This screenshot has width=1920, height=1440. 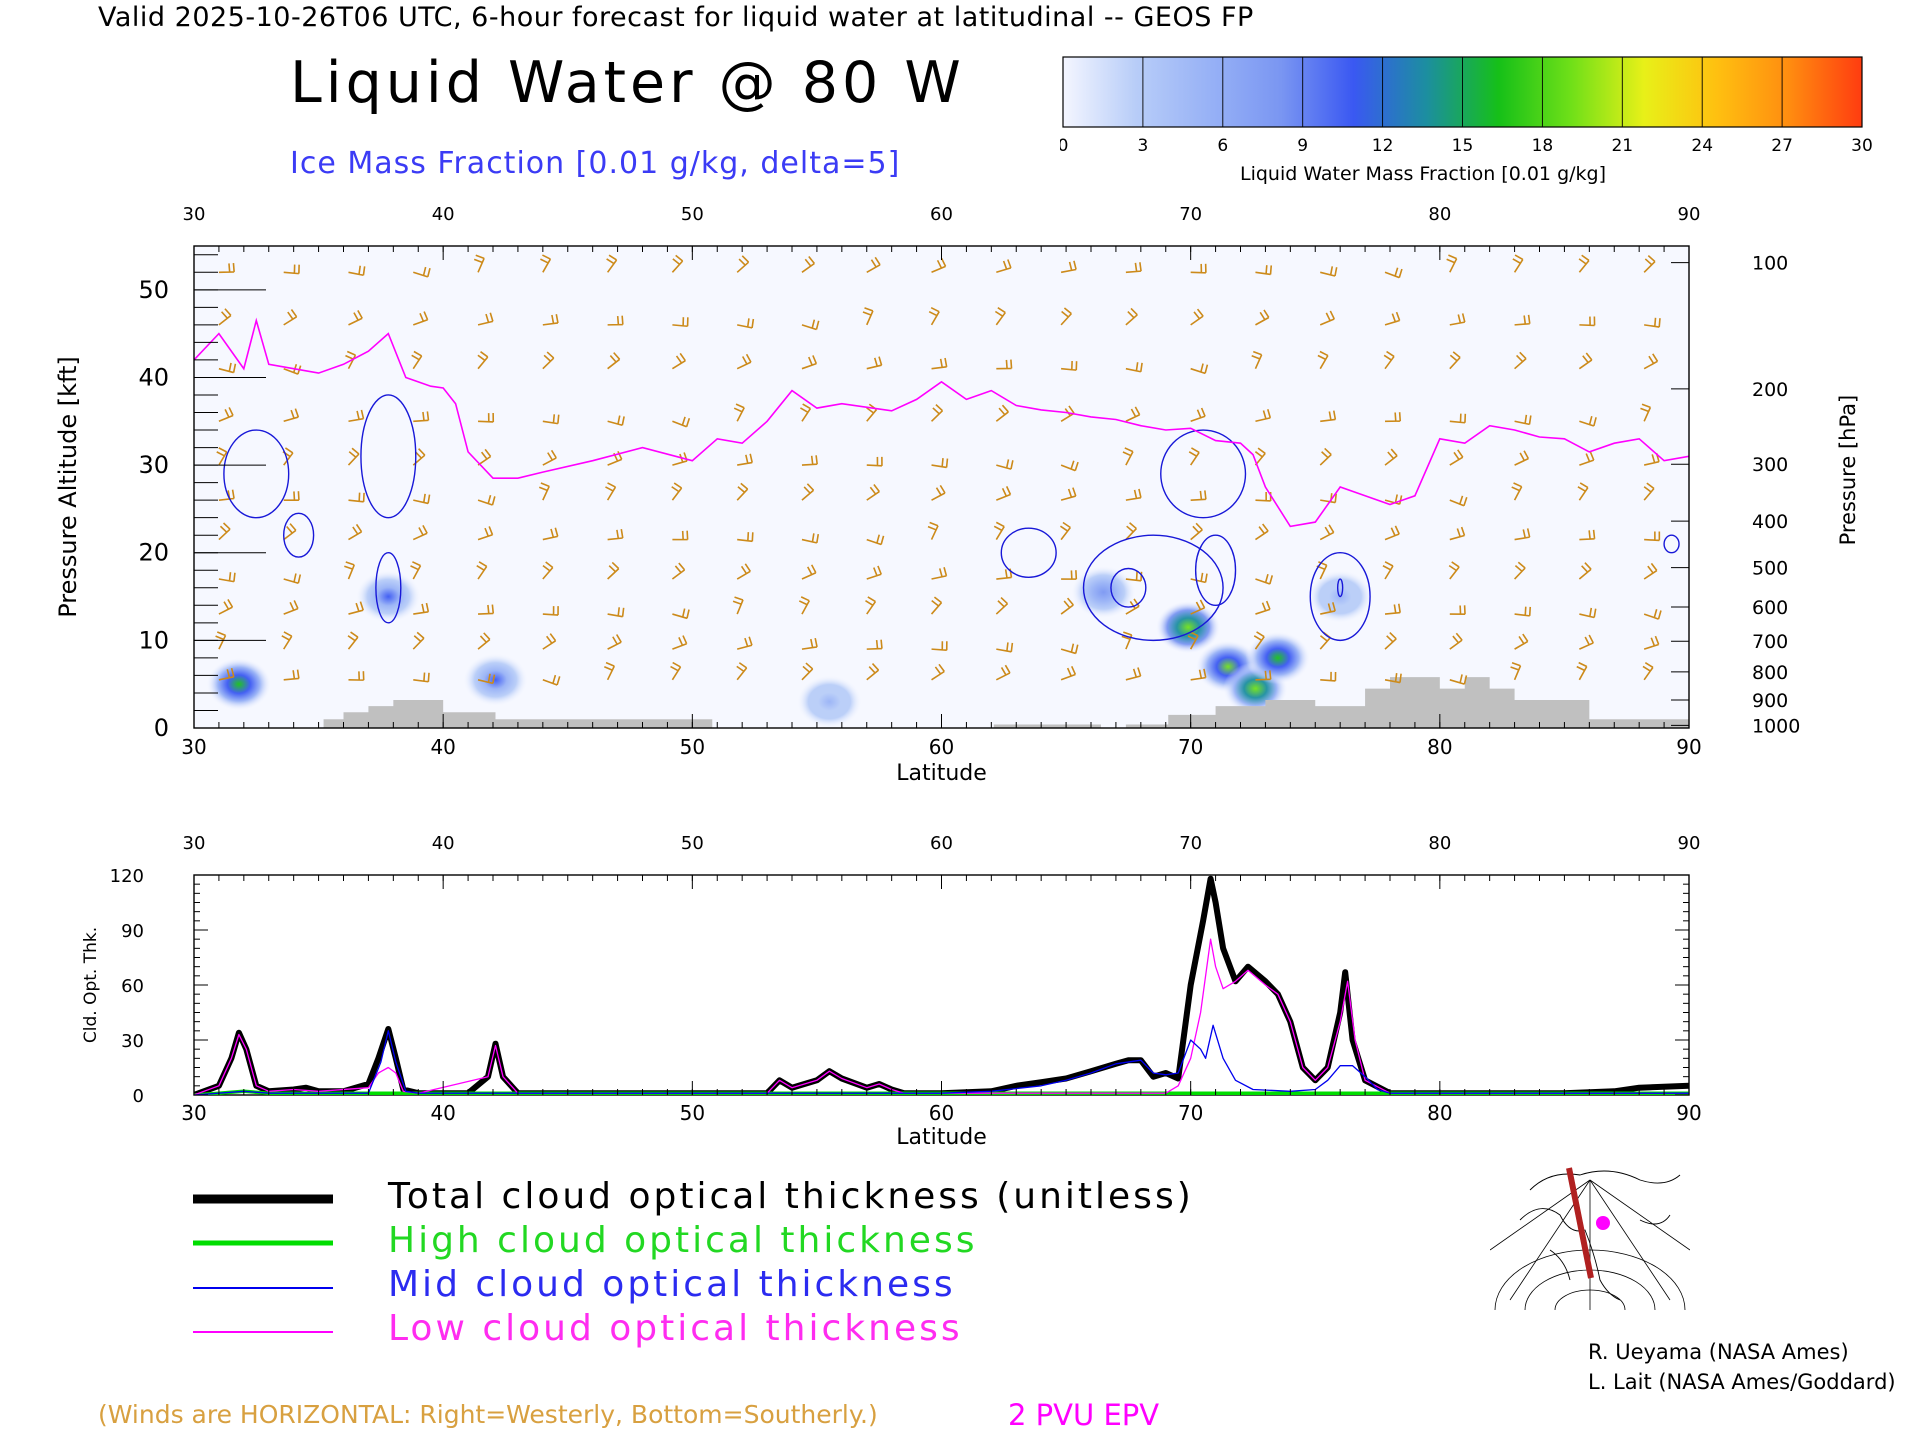 I want to click on x-tick-label-top: 90, so click(x=1689, y=214).